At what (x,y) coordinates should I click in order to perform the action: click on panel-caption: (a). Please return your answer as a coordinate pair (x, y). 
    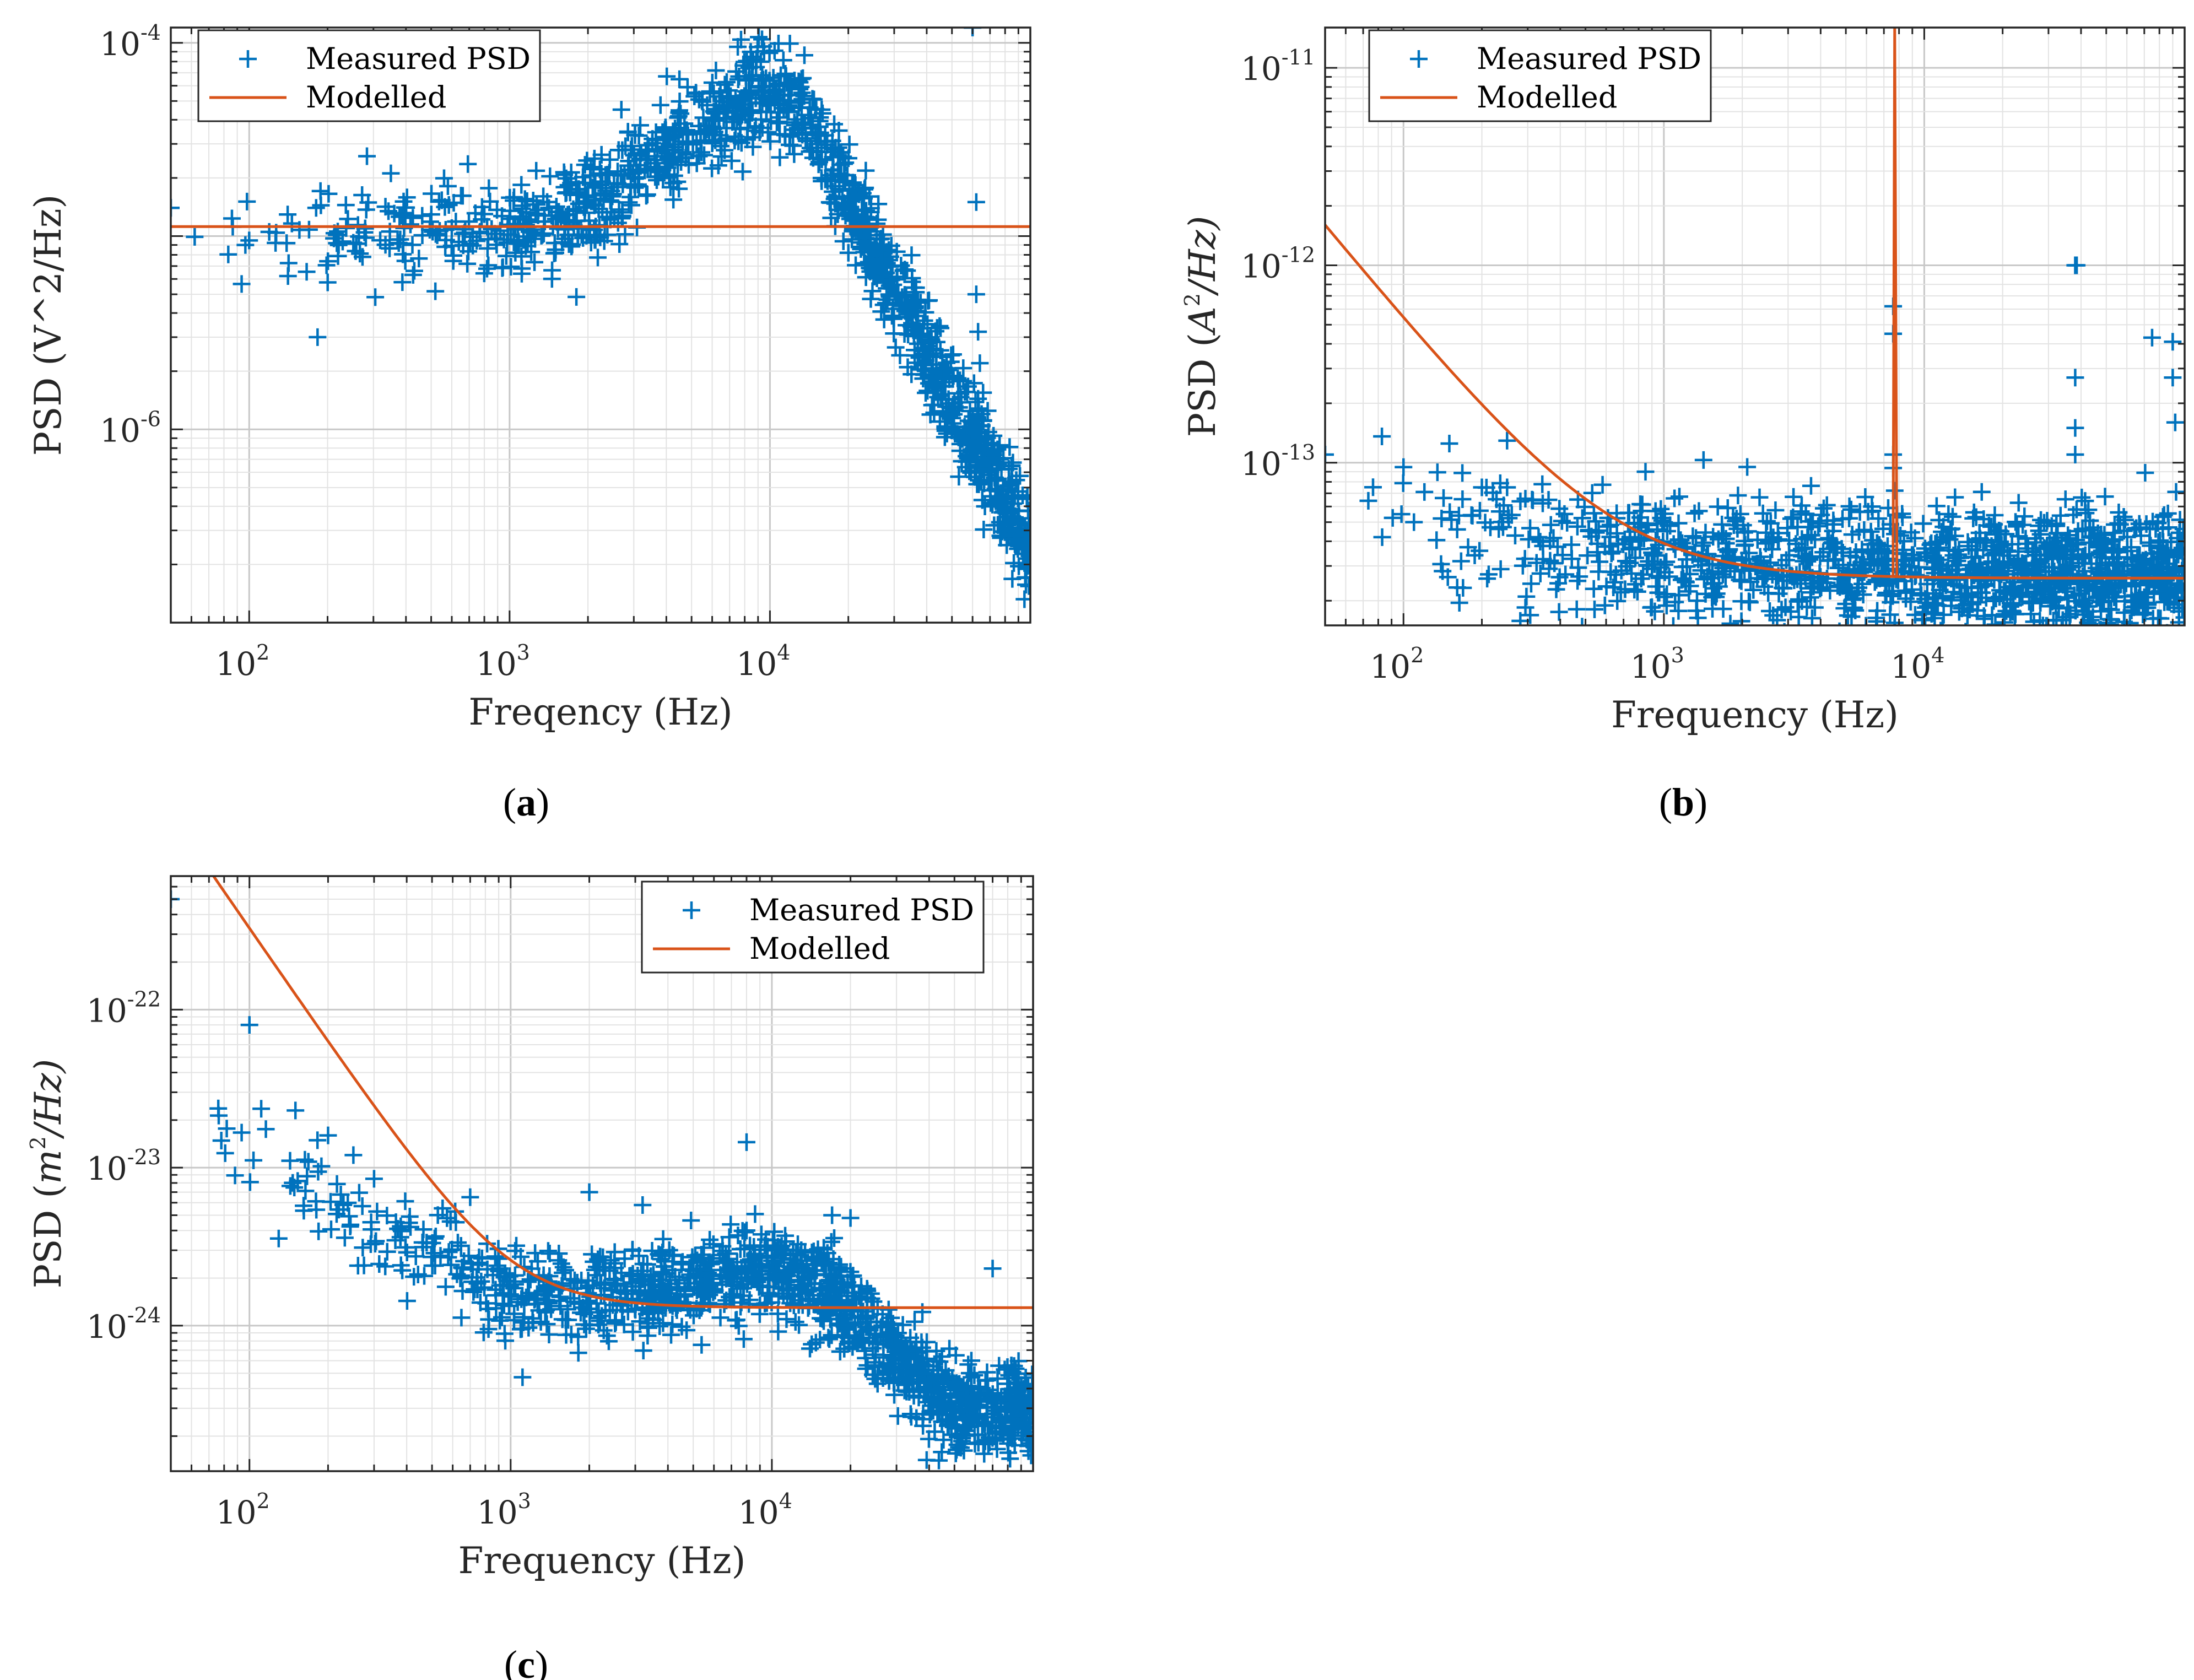
    Looking at the image, I should click on (526, 802).